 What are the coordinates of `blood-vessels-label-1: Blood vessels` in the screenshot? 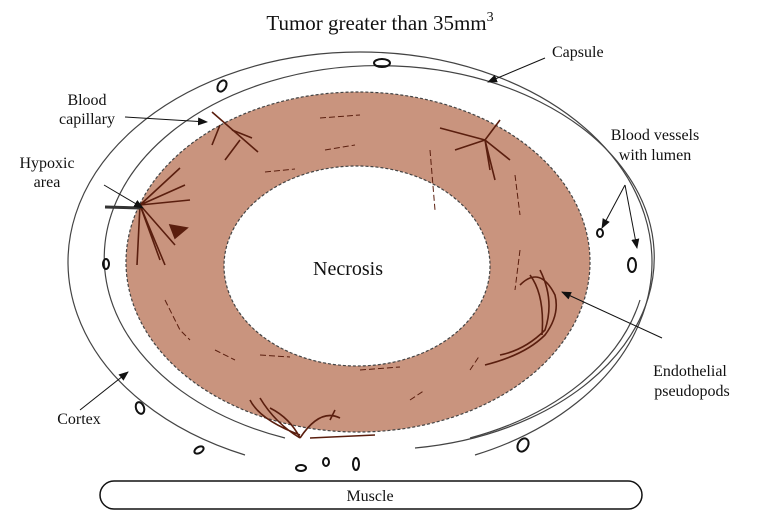 It's located at (655, 135).